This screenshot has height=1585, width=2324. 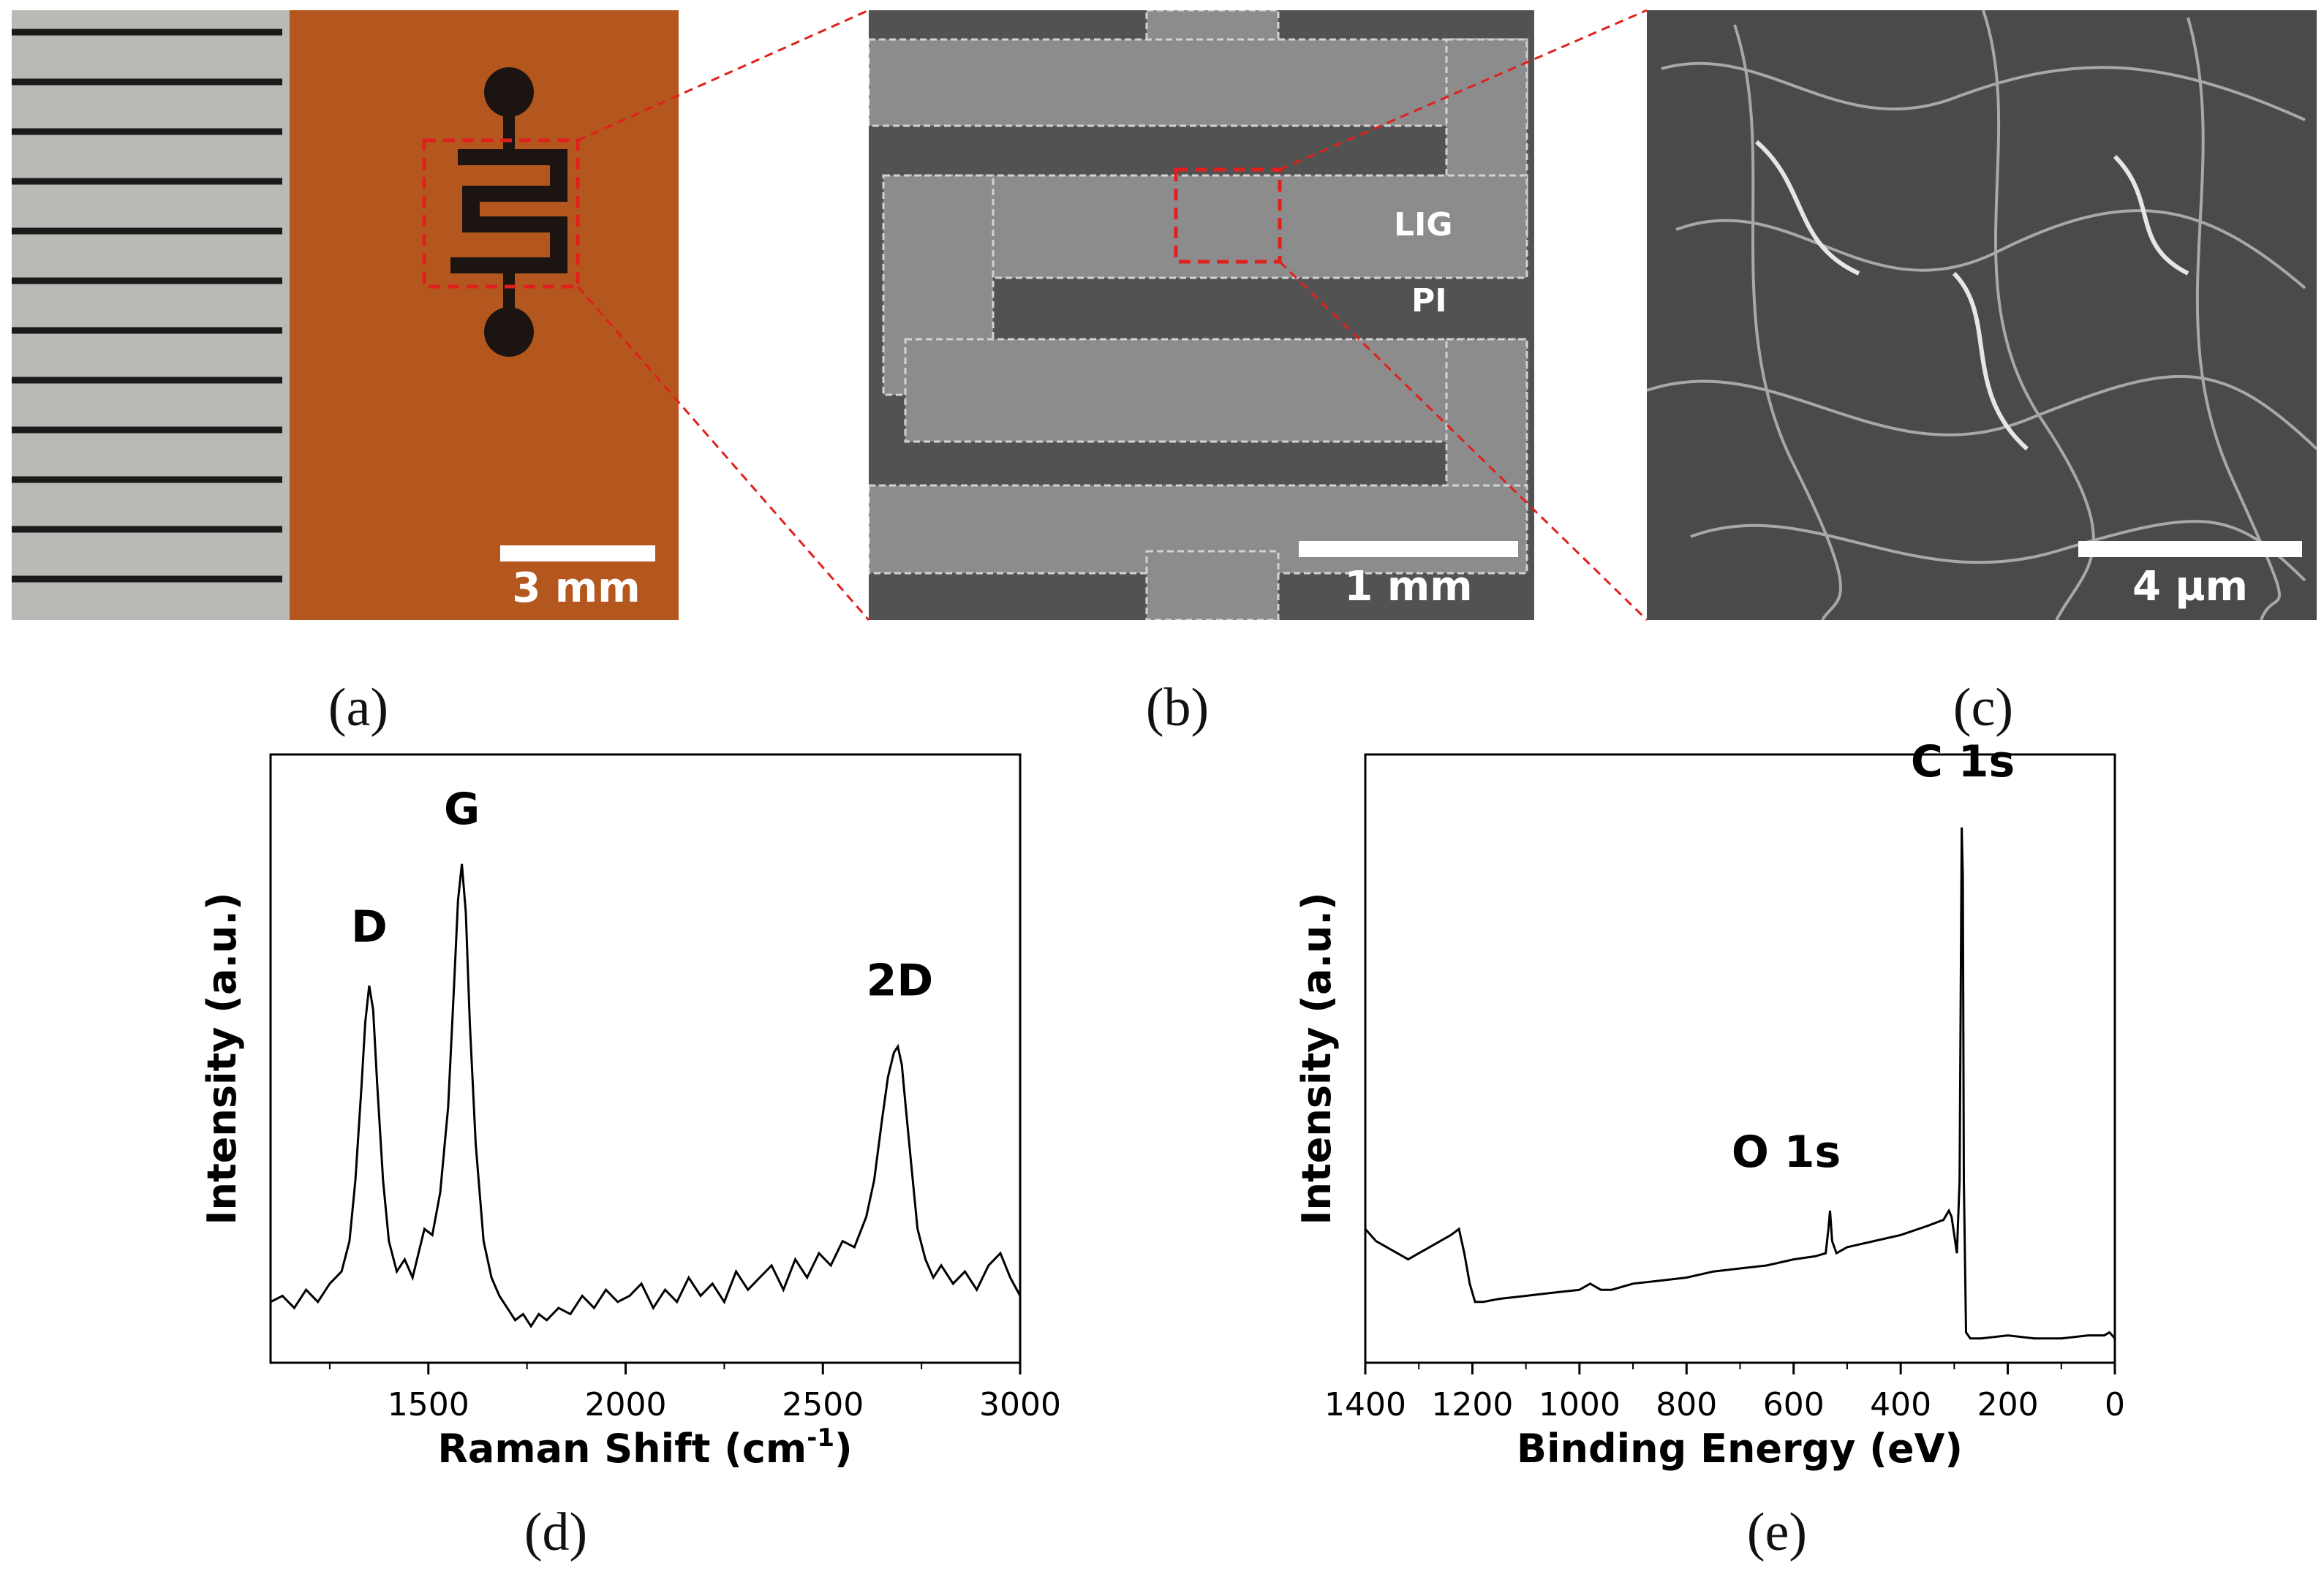 I want to click on caption-e: (e), so click(x=1777, y=1532).